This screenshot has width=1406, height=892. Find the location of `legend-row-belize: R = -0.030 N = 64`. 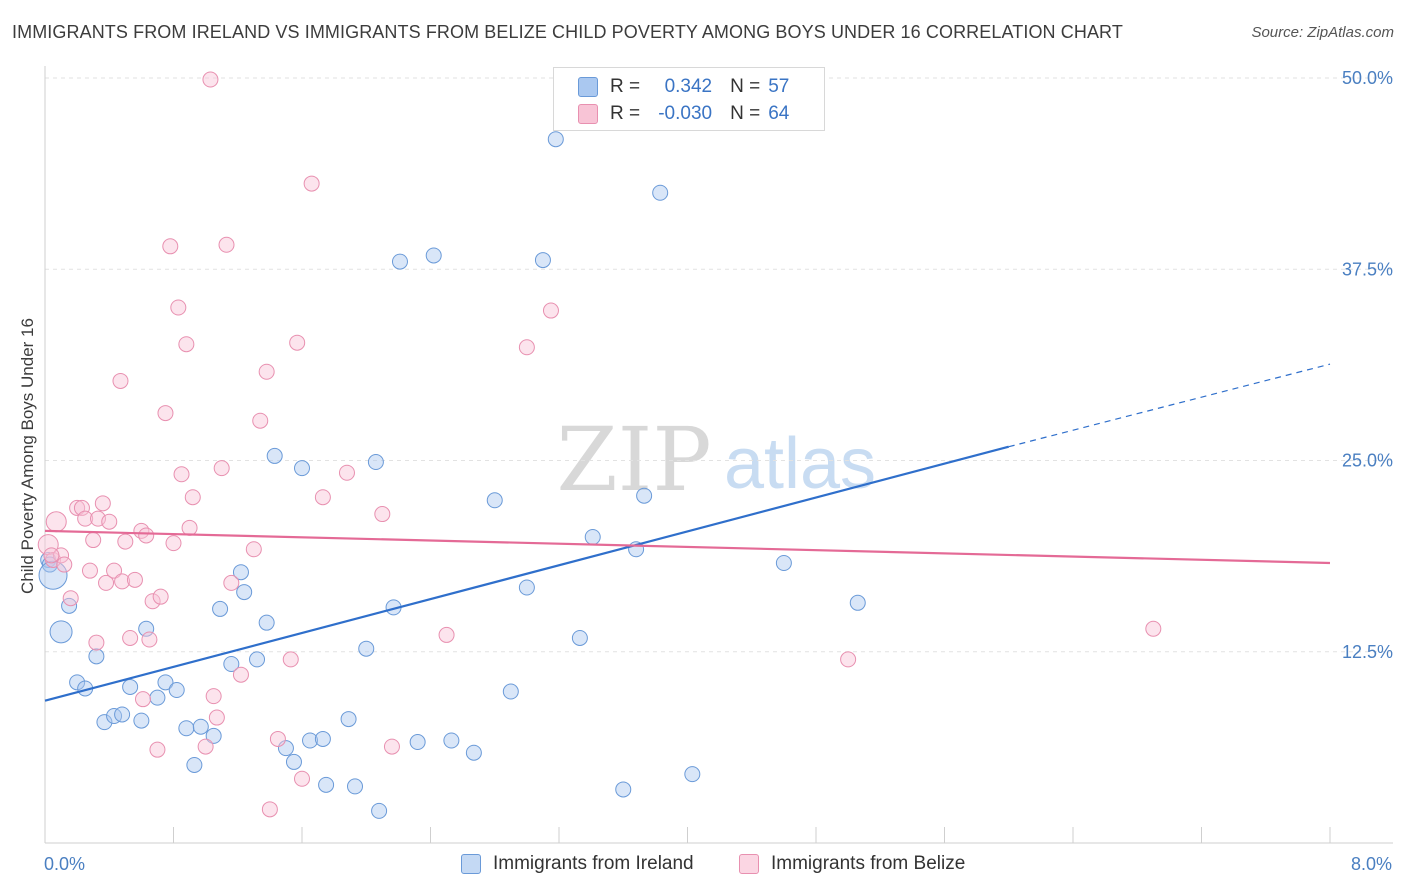

legend-row-belize: R = -0.030 N = 64 is located at coordinates (683, 114).